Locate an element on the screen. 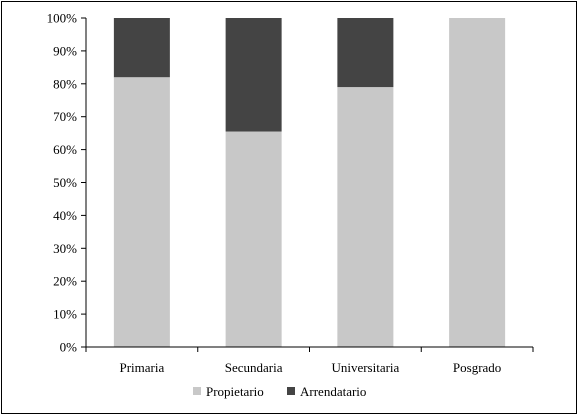 This screenshot has width=578, height=415. x-tick-label: Primaria is located at coordinates (141, 367).